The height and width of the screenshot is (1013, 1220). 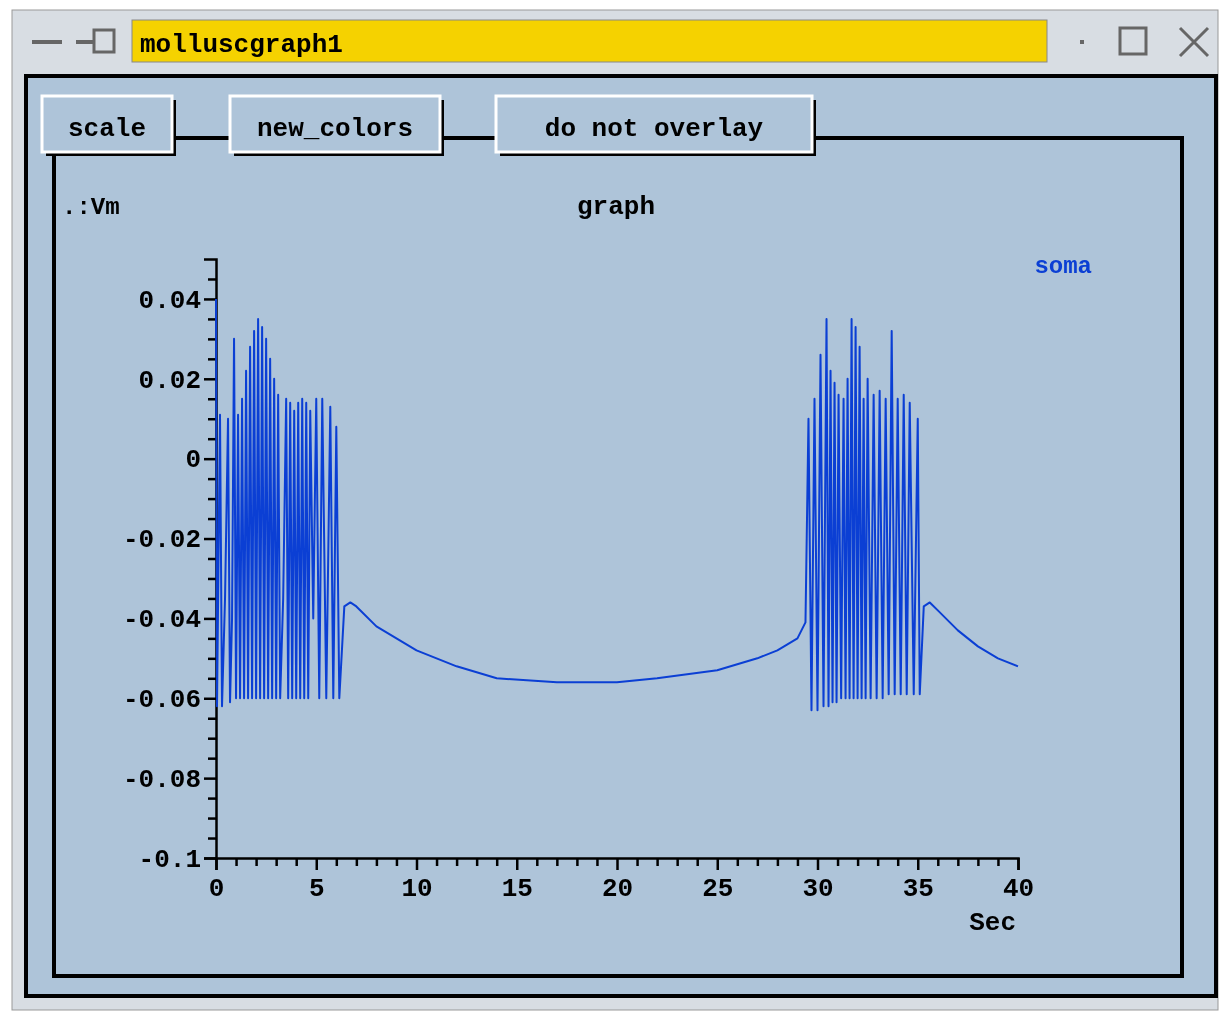 I want to click on y-tick-label: 0.04, so click(x=169, y=300).